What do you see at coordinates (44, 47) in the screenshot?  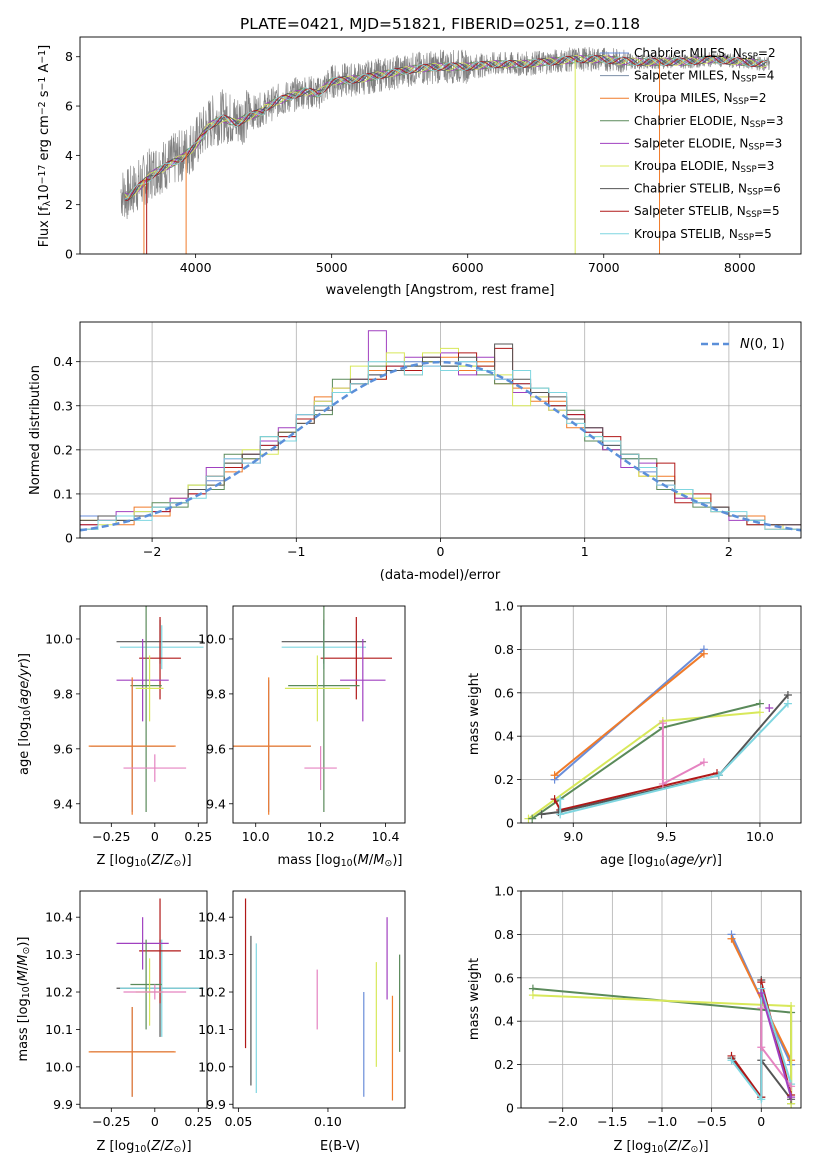 I see `label-part: ]` at bounding box center [44, 47].